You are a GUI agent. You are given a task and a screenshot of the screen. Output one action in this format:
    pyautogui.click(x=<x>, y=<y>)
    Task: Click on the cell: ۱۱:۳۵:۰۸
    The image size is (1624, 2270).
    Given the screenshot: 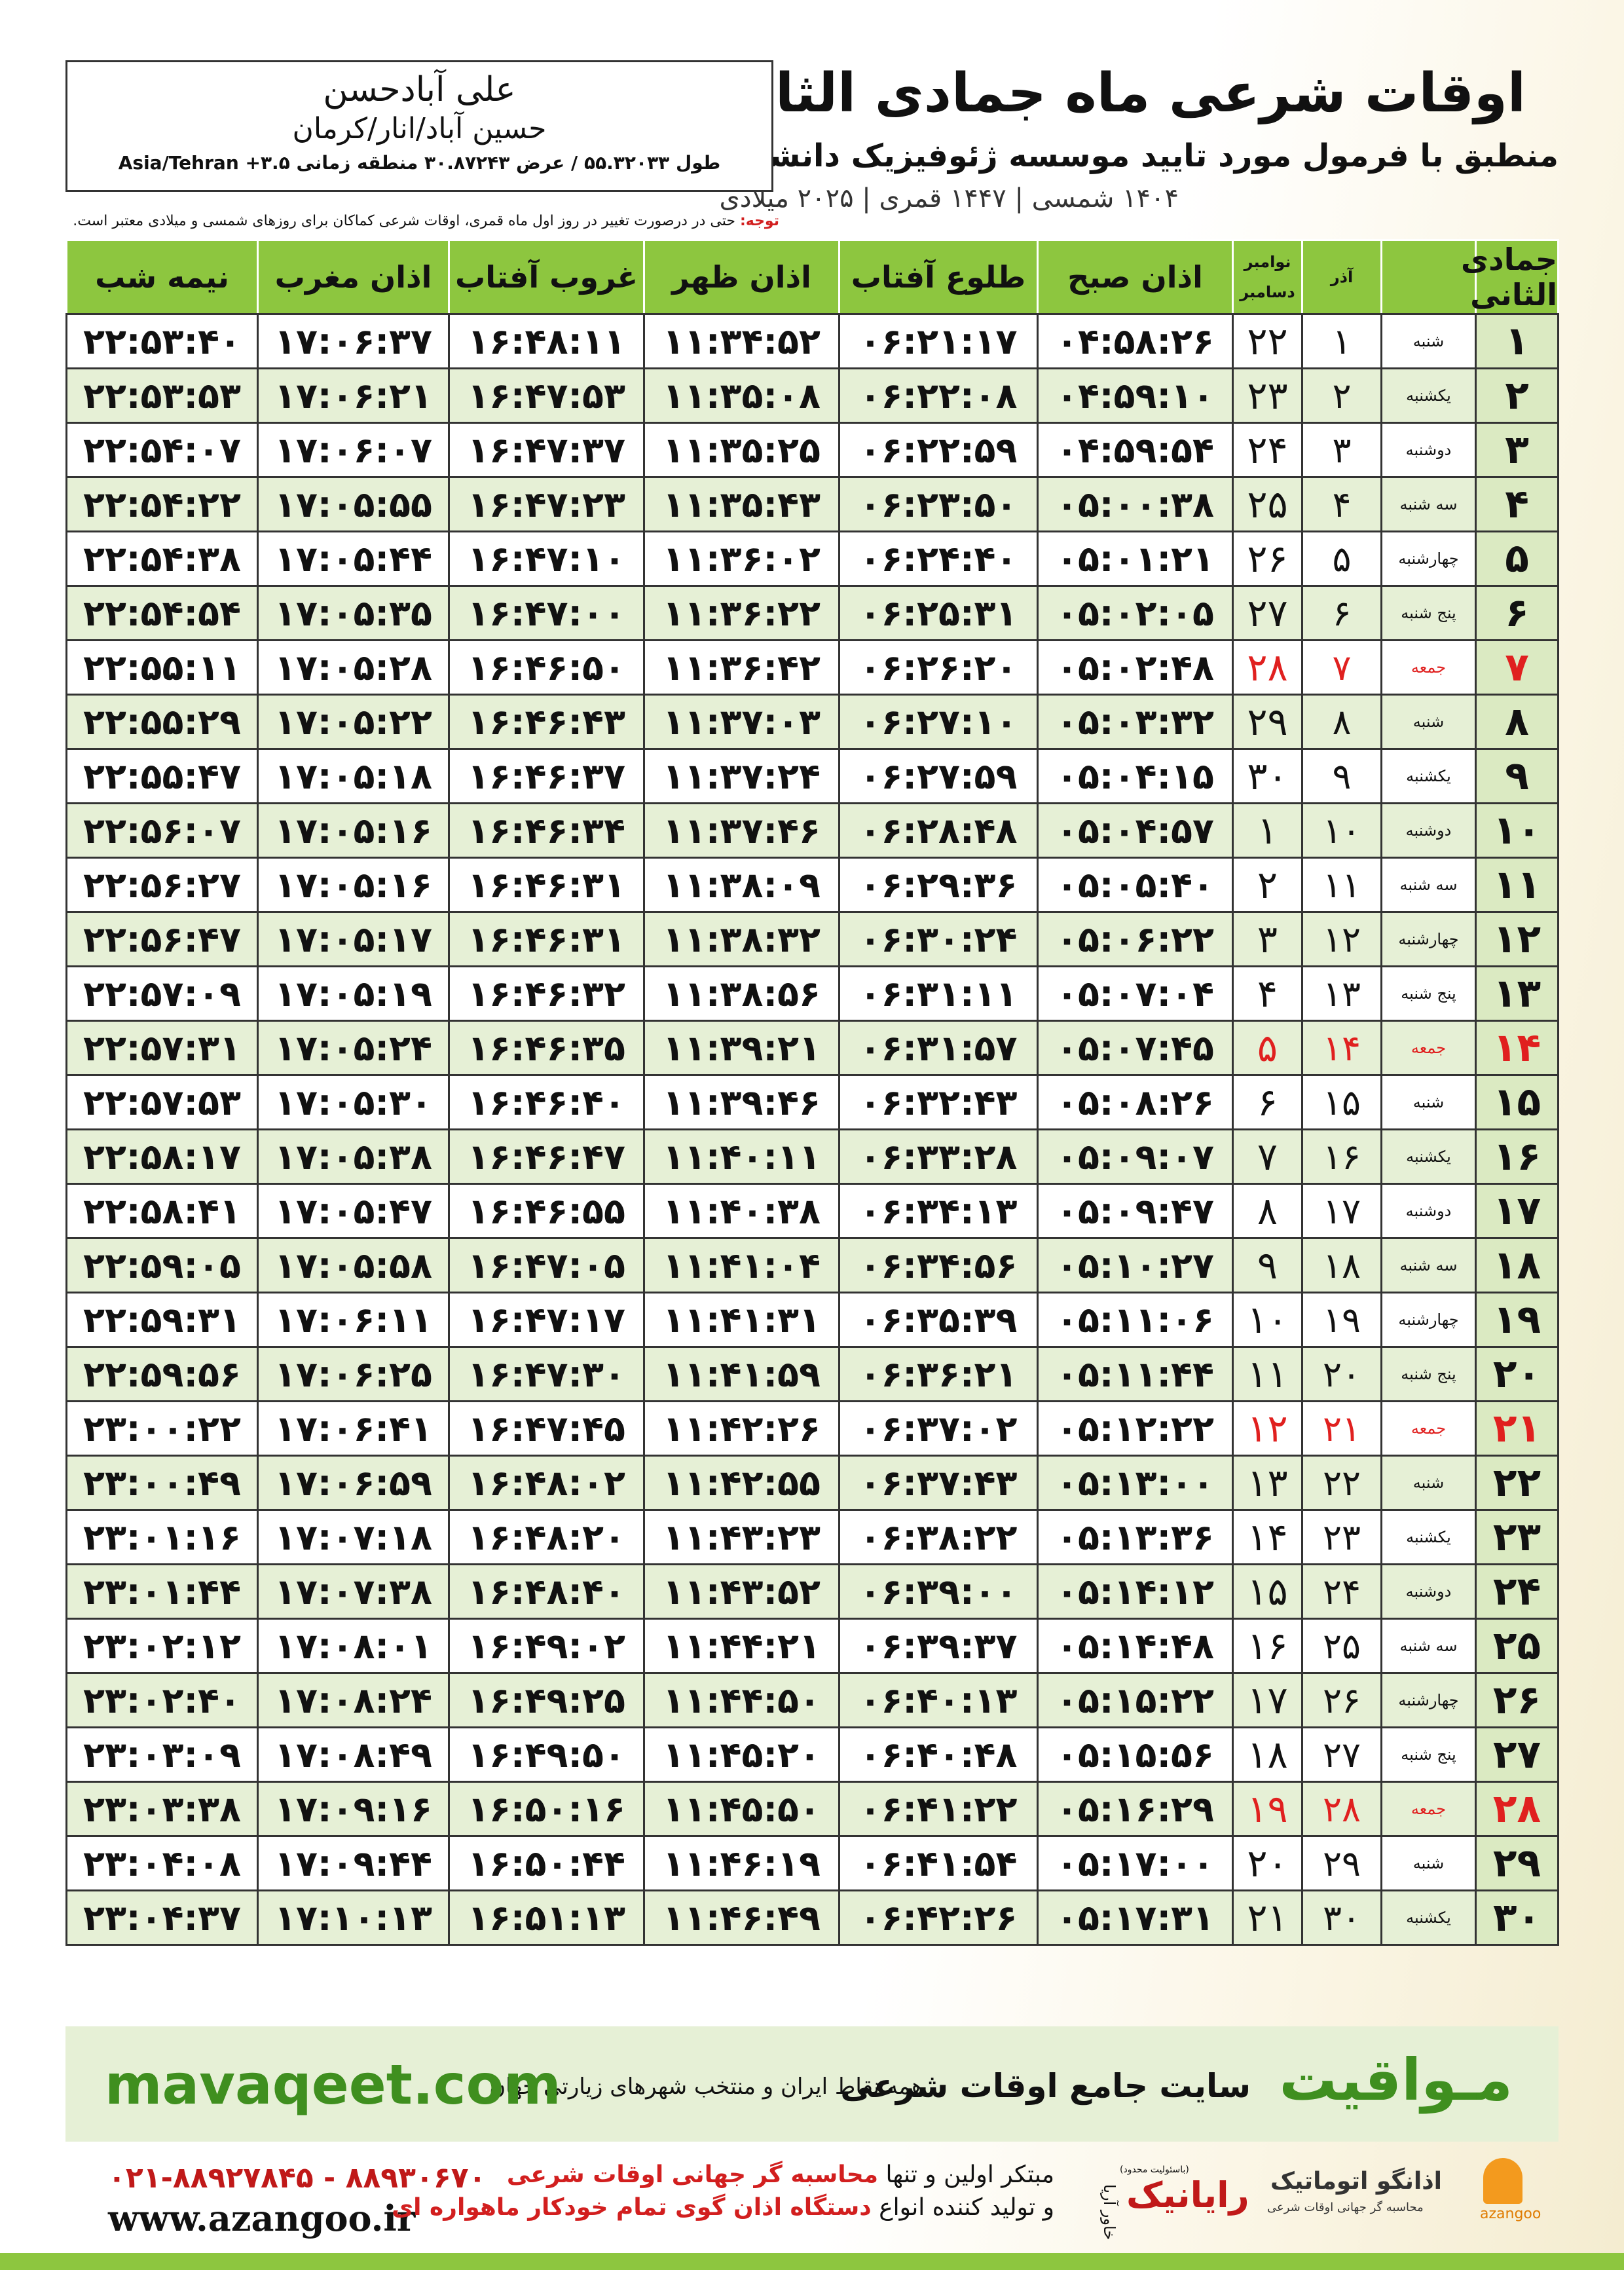 What is the action you would take?
    pyautogui.click(x=741, y=395)
    